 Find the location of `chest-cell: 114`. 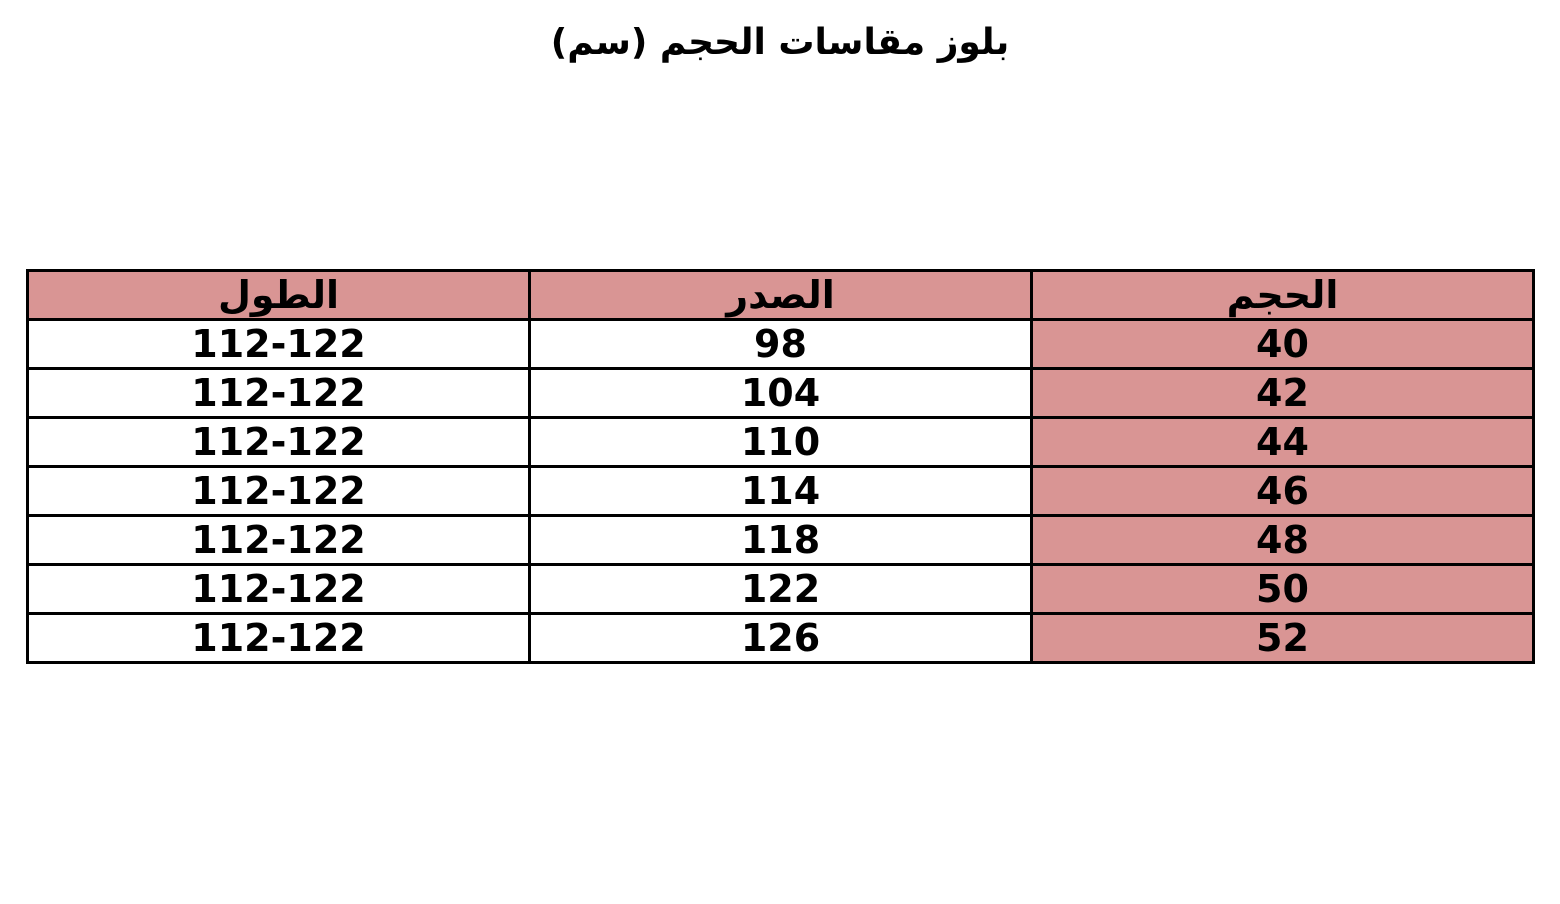

chest-cell: 114 is located at coordinates (780, 491).